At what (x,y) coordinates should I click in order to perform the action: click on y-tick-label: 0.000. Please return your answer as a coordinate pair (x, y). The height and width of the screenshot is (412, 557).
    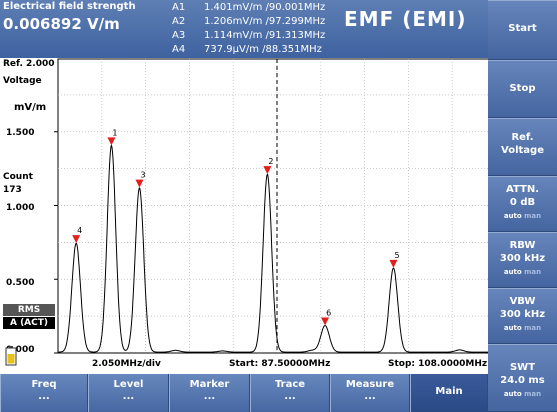
    Looking at the image, I should click on (20, 350).